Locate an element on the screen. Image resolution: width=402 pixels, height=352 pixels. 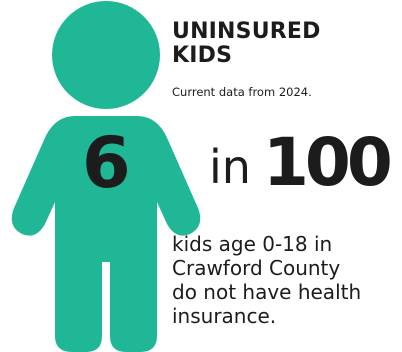
description-line-3: do not have health is located at coordinates (267, 292).